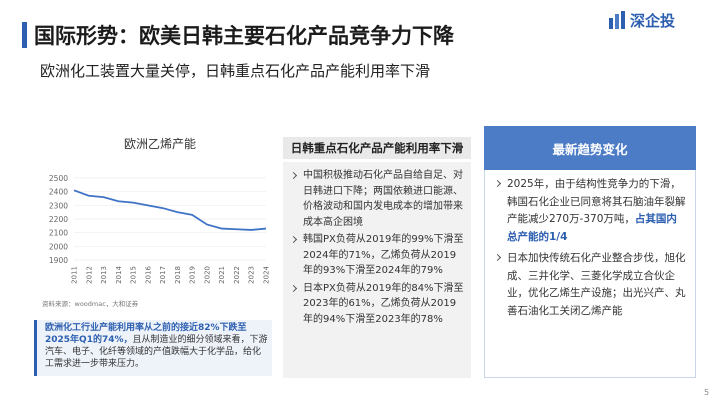 The height and width of the screenshot is (406, 720). I want to click on chart-title: 欧洲乙烯产能, so click(160, 144).